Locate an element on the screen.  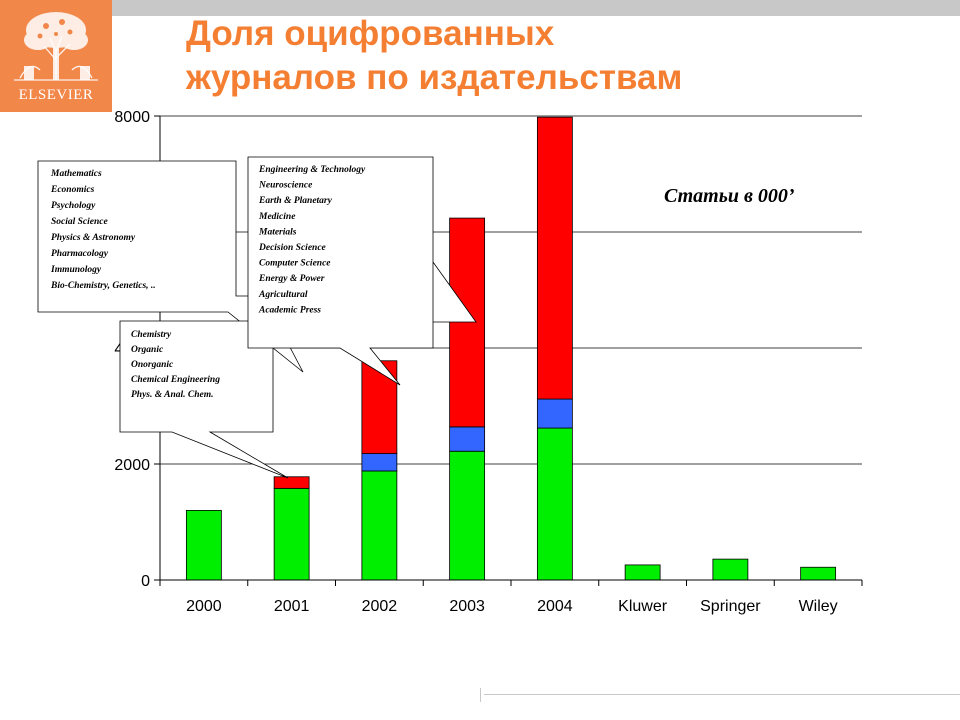
callout-line: Neuroscience is located at coordinates (285, 186).